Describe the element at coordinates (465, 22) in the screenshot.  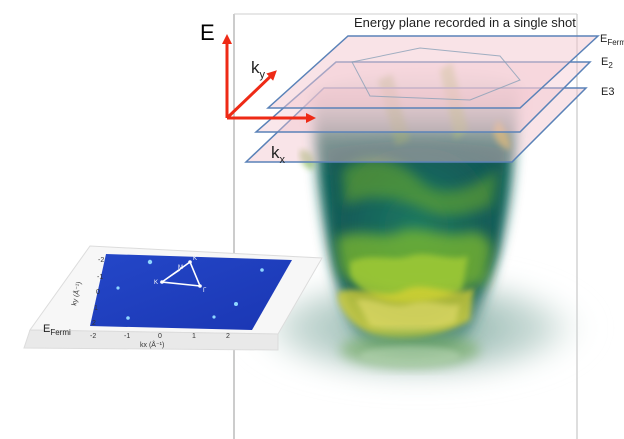
I see `caption: Energy plane recorded in a single shot` at that location.